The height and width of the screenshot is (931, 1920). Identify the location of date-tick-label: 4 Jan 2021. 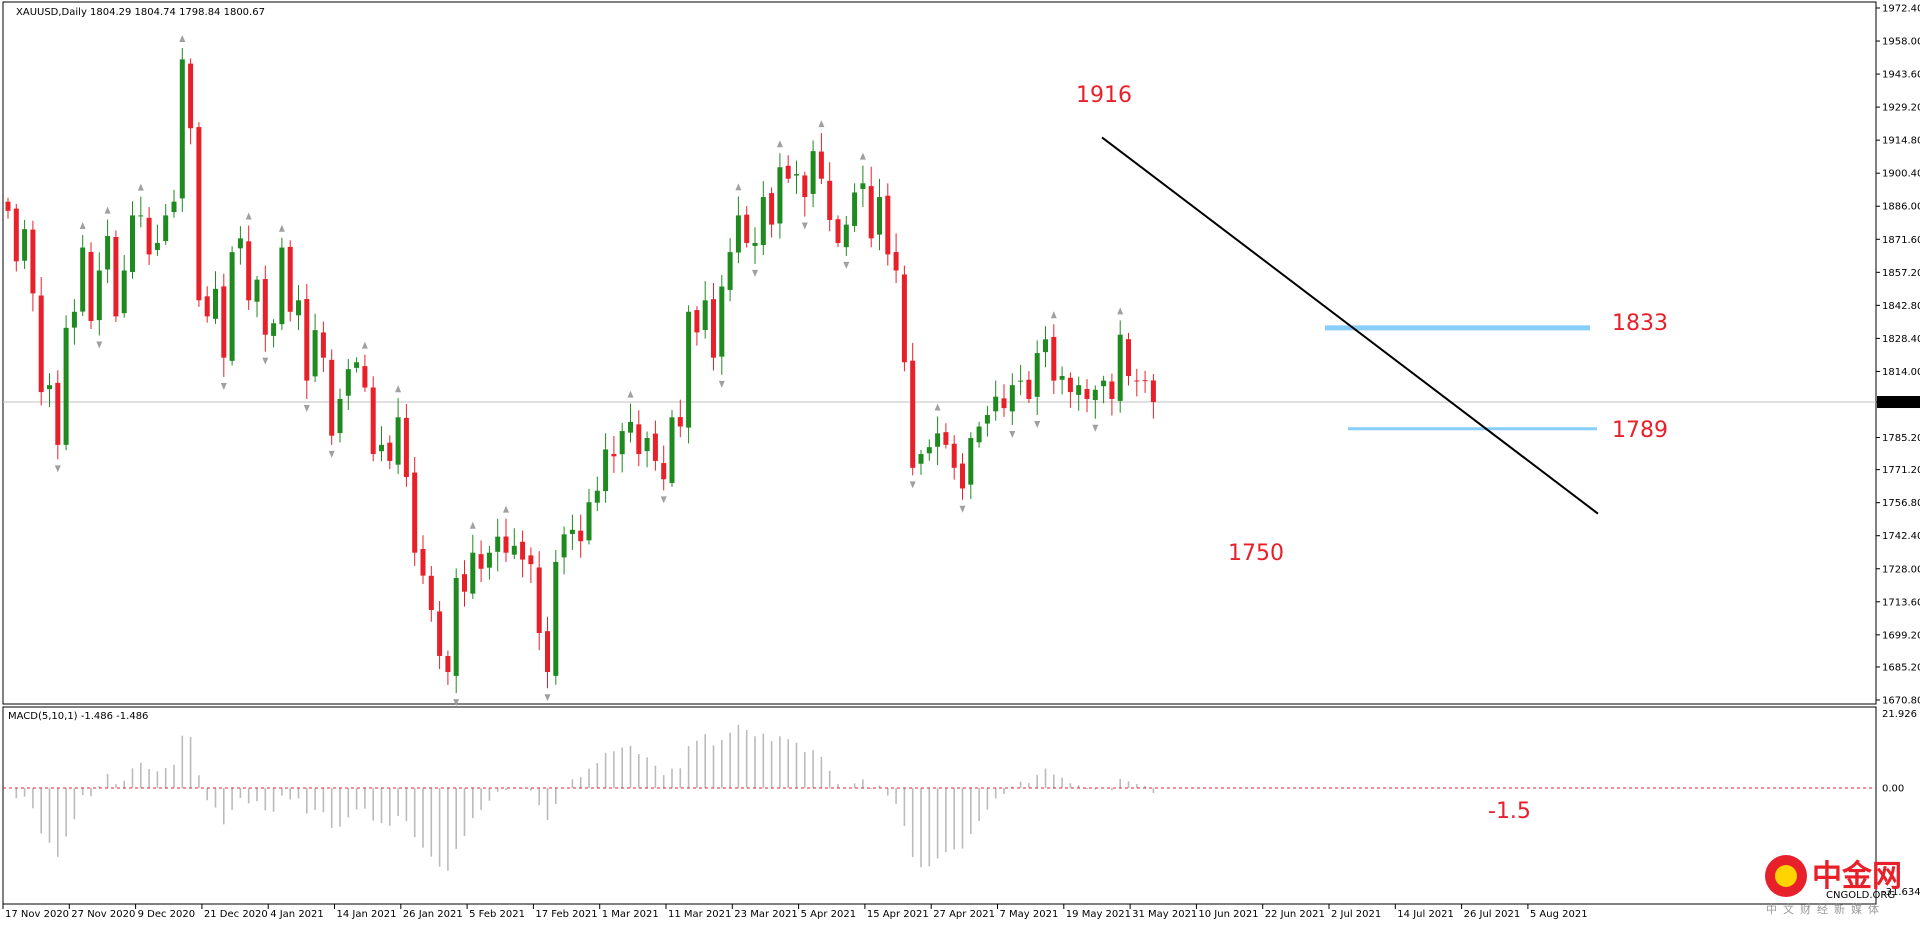
(297, 914).